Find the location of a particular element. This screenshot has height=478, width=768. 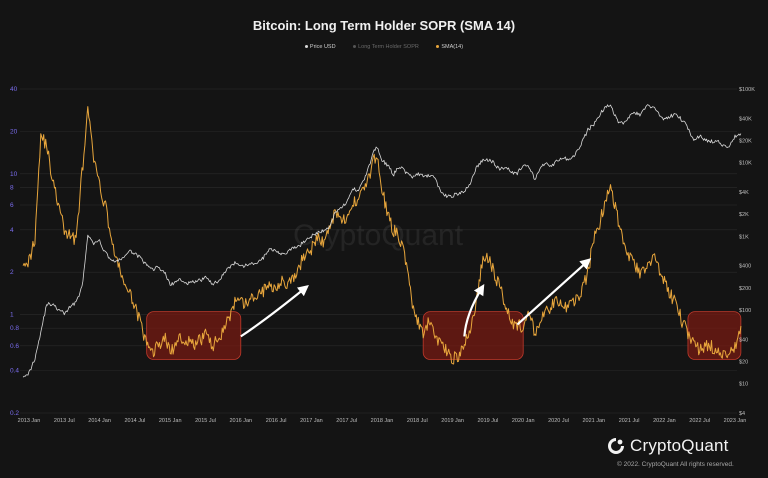

x-tick-label: 2018 Jan is located at coordinates (382, 421).